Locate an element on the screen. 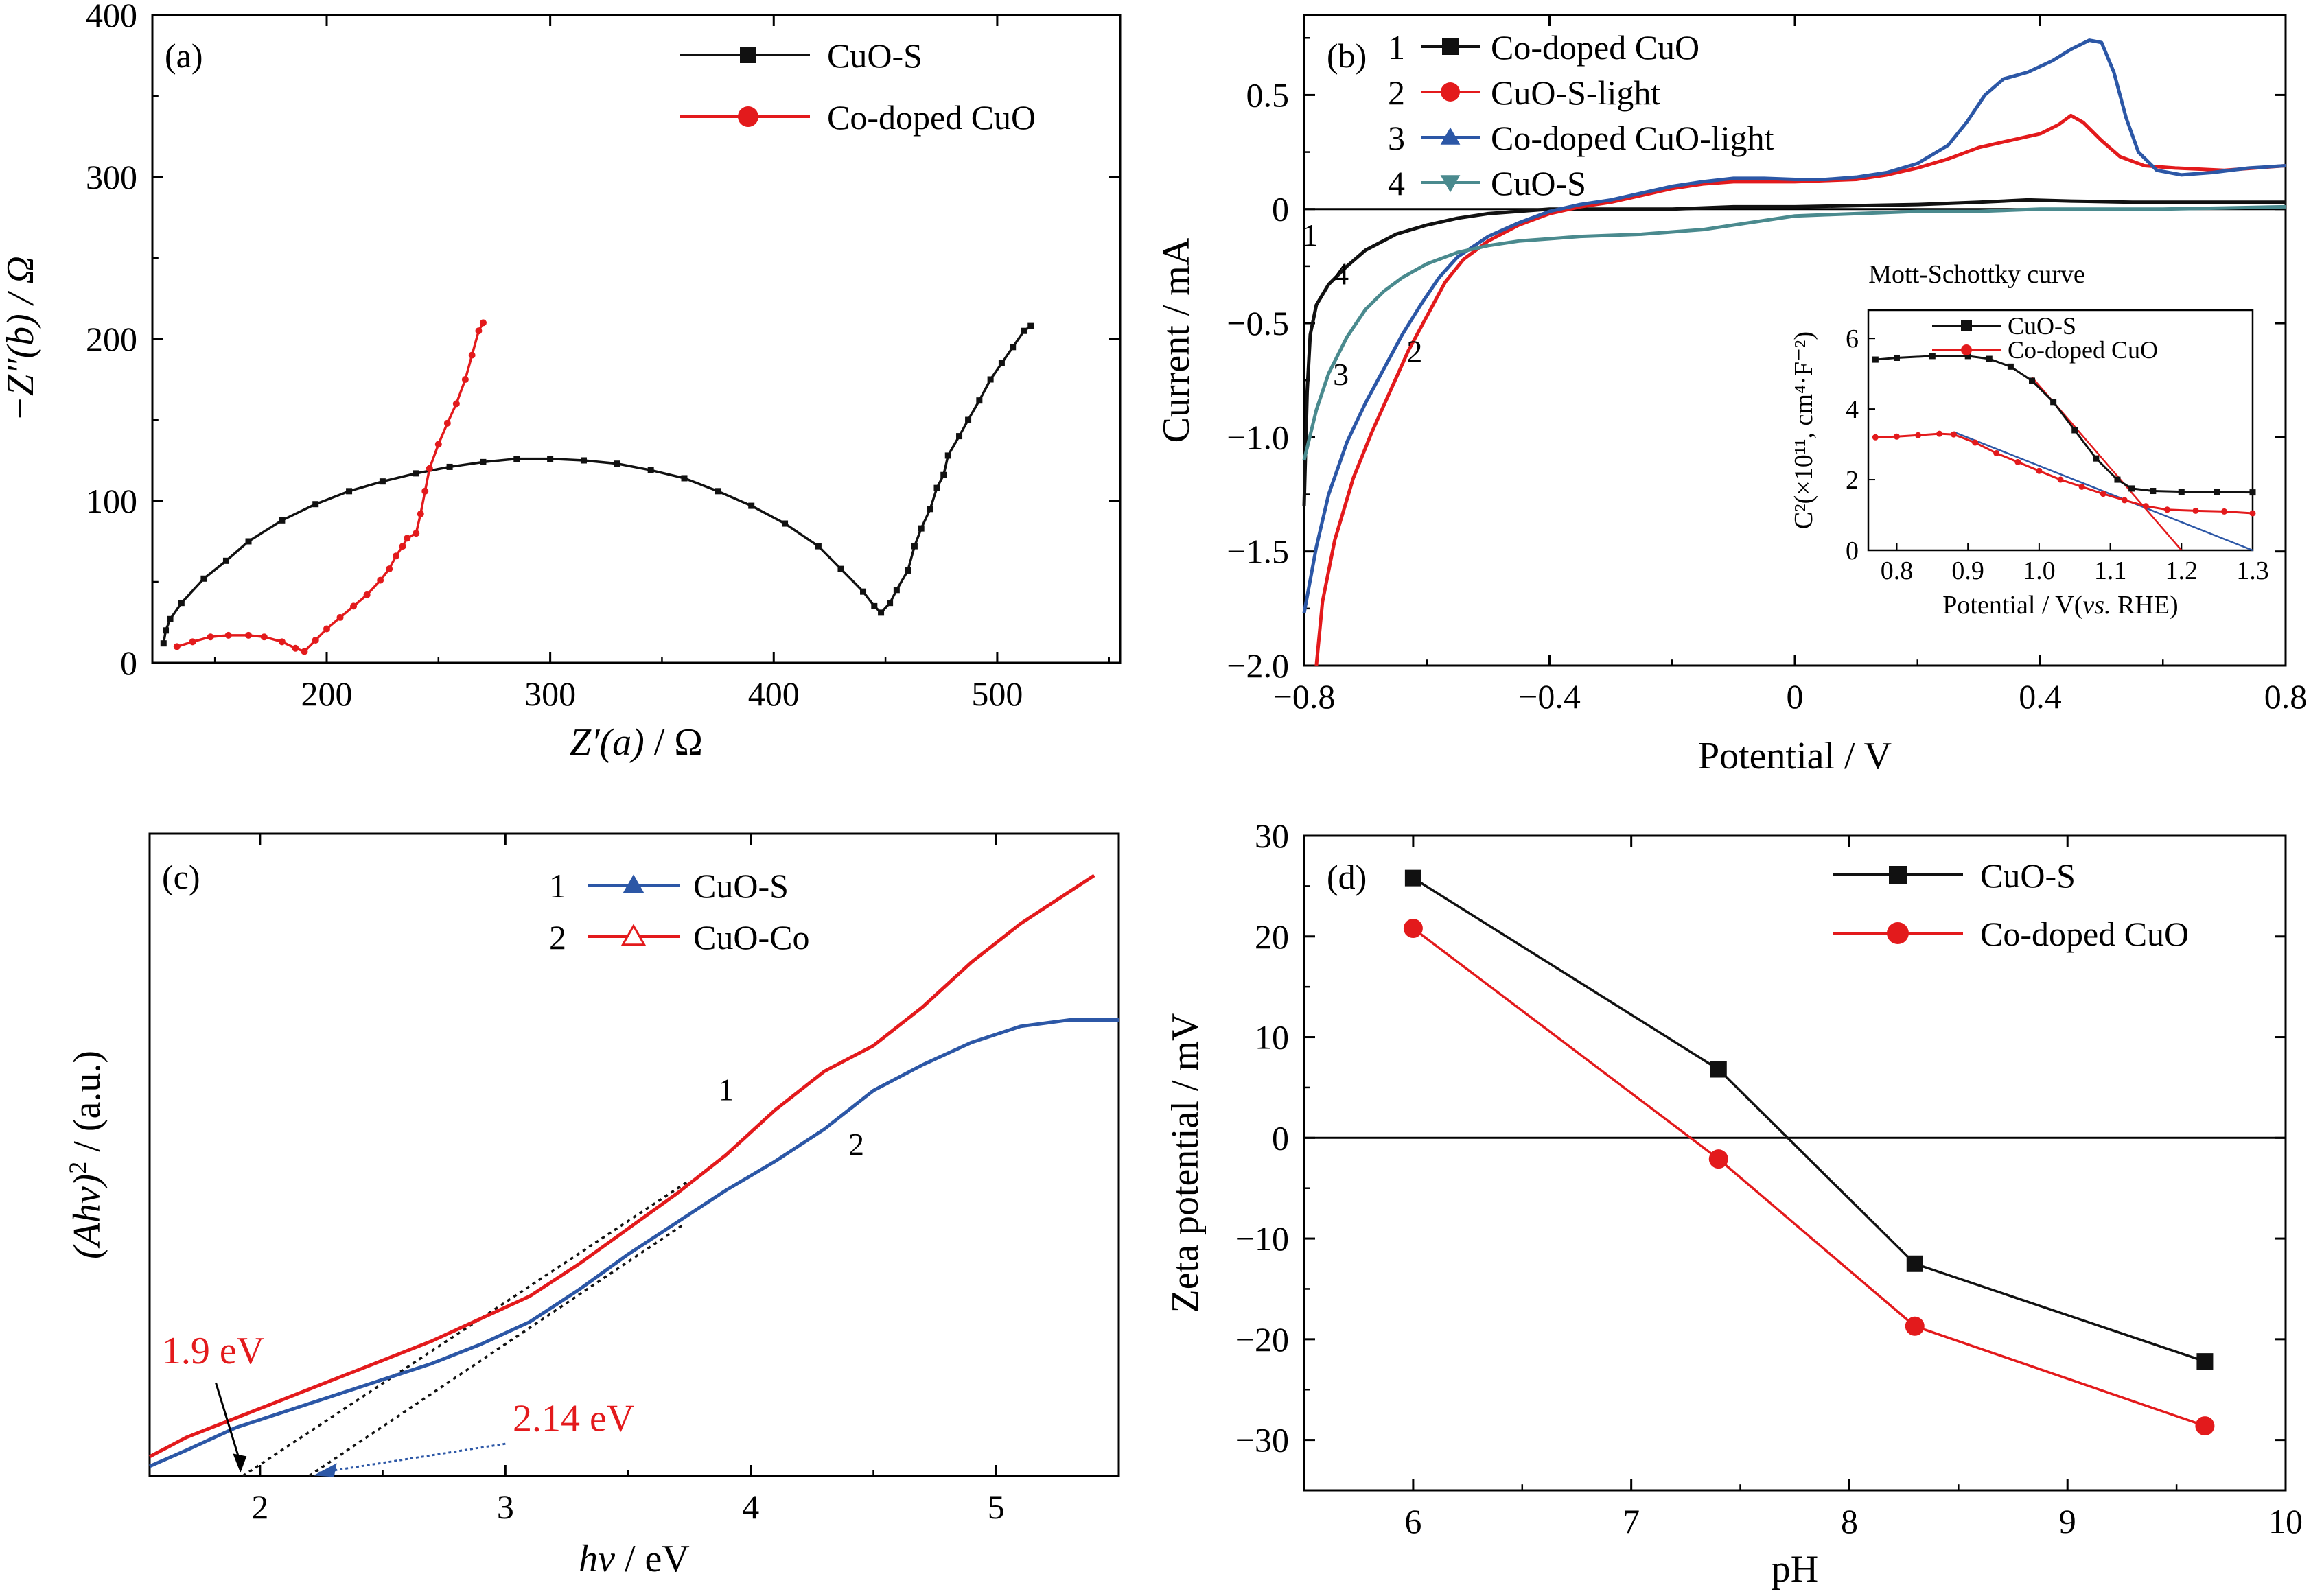 Image resolution: width=2311 pixels, height=1596 pixels. panel-label-d: (d) is located at coordinates (1347, 877).